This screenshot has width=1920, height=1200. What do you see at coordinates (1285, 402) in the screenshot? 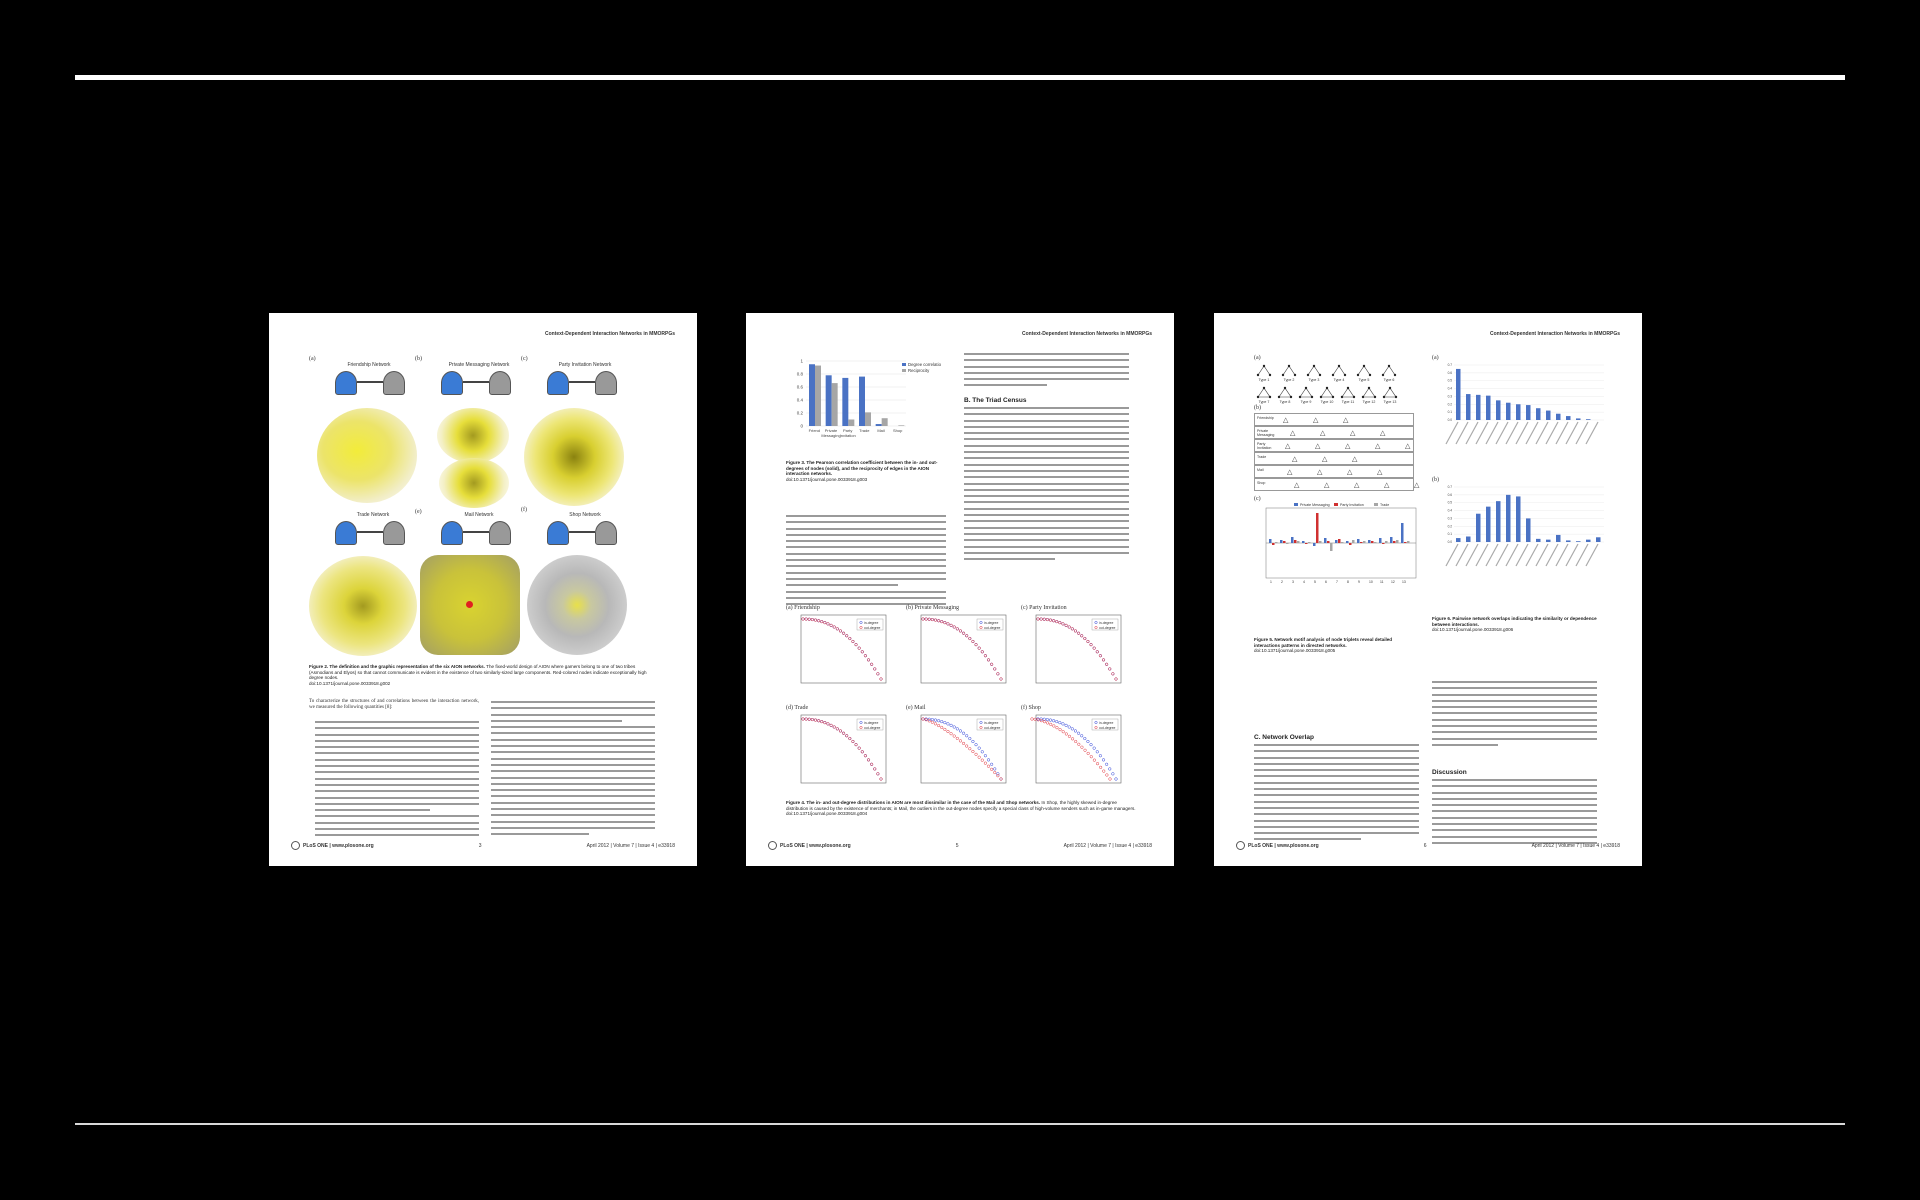
I see `motif-type-label: Type 8` at bounding box center [1285, 402].